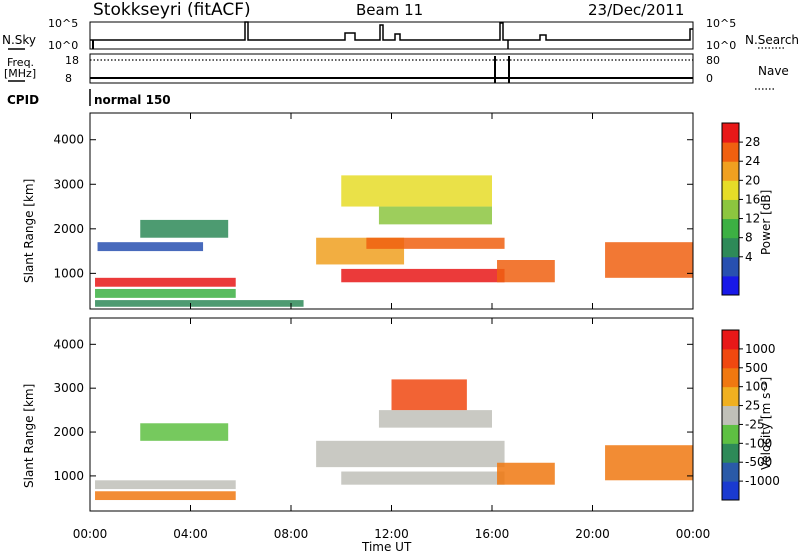  Describe the element at coordinates (709, 78) in the screenshot. I see `nave-tick-bottom: 0` at that location.